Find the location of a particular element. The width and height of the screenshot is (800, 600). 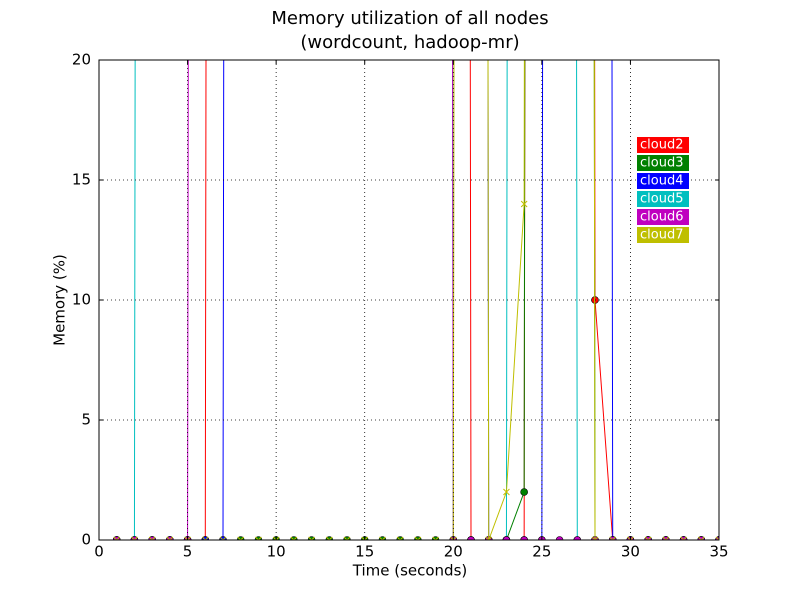

x-tick-label: 25 is located at coordinates (541, 552).